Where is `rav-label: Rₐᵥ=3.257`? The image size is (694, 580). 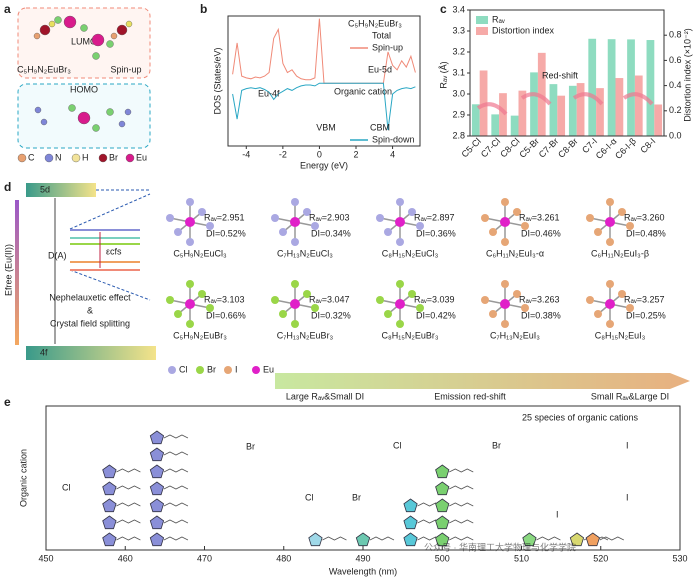 rav-label: Rₐᵥ=3.257 is located at coordinates (644, 299).